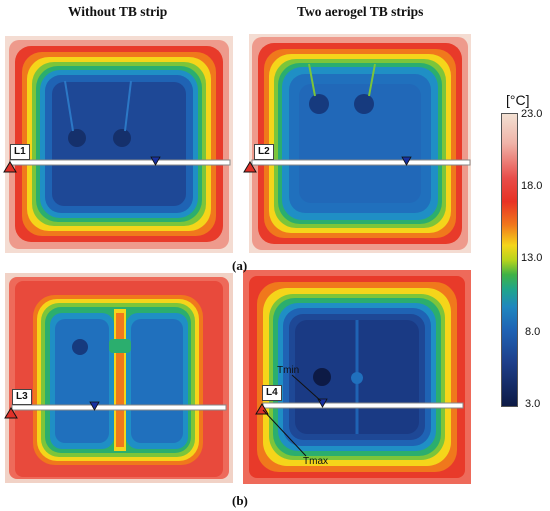 This screenshot has height=511, width=550. What do you see at coordinates (264, 152) in the screenshot?
I see `line-tag-l2: L2` at bounding box center [264, 152].